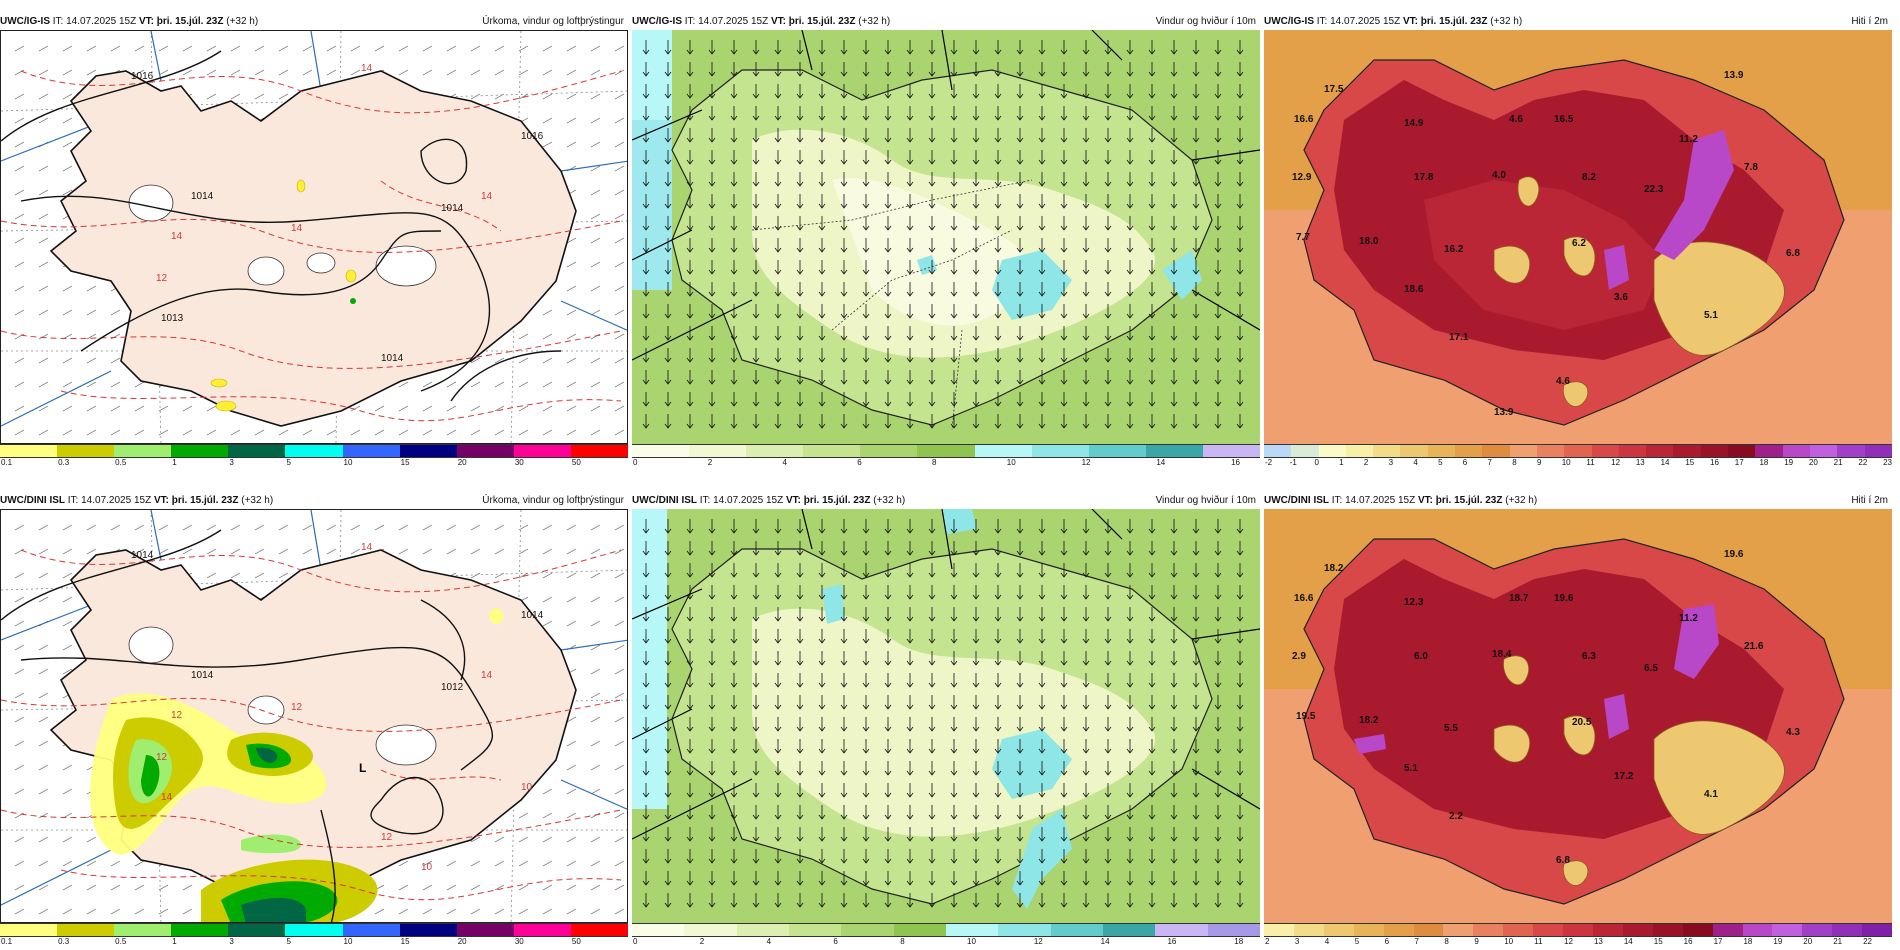  What do you see at coordinates (1688, 618) in the screenshot?
I see `temperature-label: 11.2` at bounding box center [1688, 618].